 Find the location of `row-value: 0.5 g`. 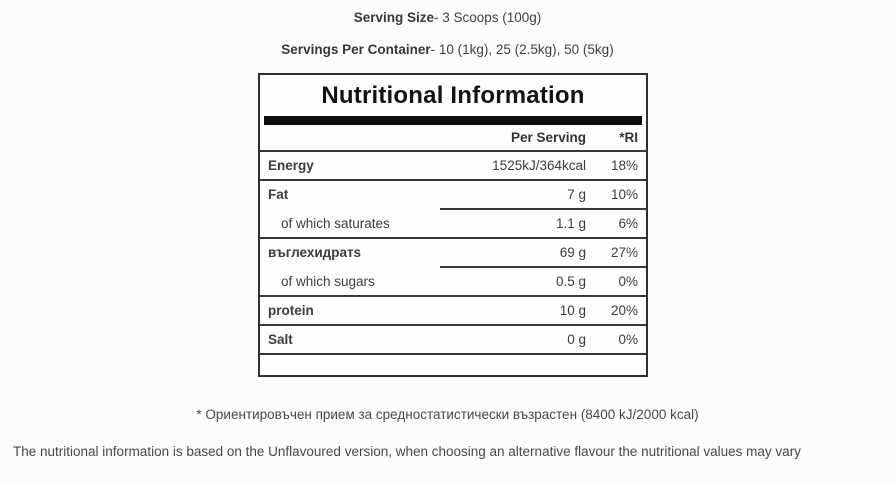

row-value: 0.5 g is located at coordinates (570, 281).